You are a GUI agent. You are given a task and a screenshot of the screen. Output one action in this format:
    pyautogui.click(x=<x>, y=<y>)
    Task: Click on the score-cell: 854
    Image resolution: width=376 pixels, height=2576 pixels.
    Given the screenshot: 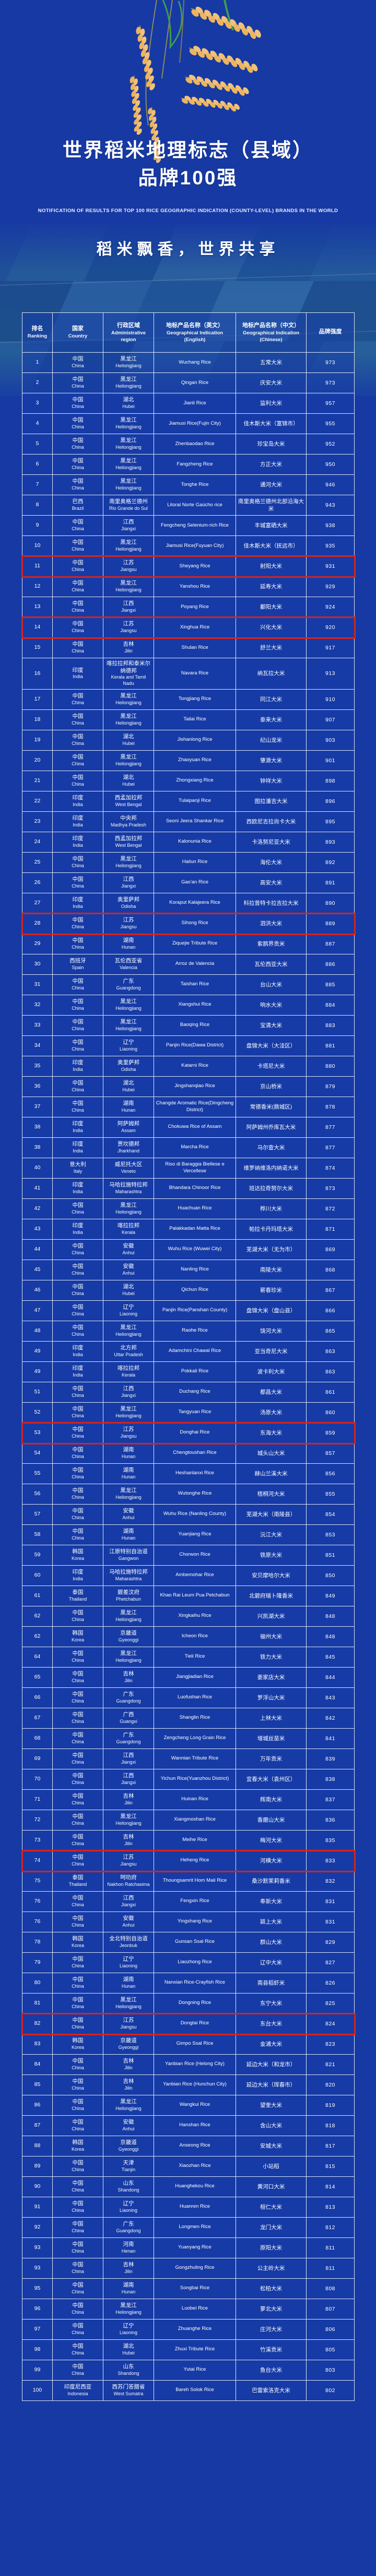 What is the action you would take?
    pyautogui.click(x=331, y=1514)
    